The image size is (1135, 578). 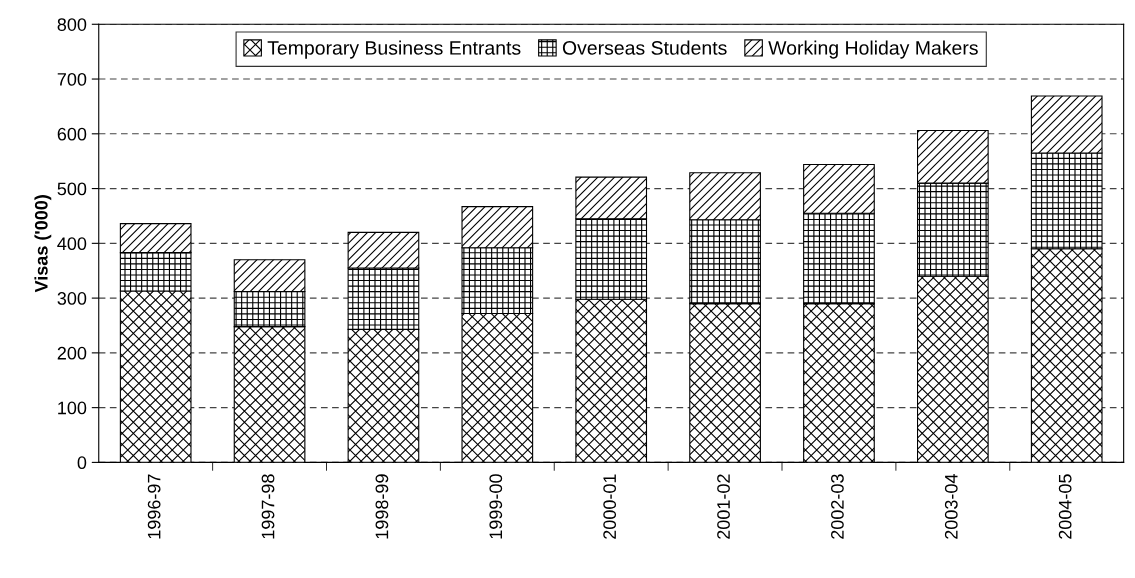 What do you see at coordinates (644, 47) in the screenshot?
I see `legend-label: Overseas Students` at bounding box center [644, 47].